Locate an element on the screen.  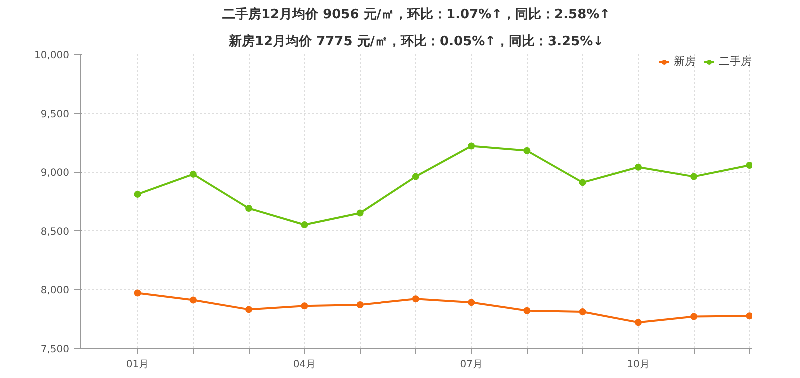
legend-label: 二手房 is located at coordinates (735, 61).